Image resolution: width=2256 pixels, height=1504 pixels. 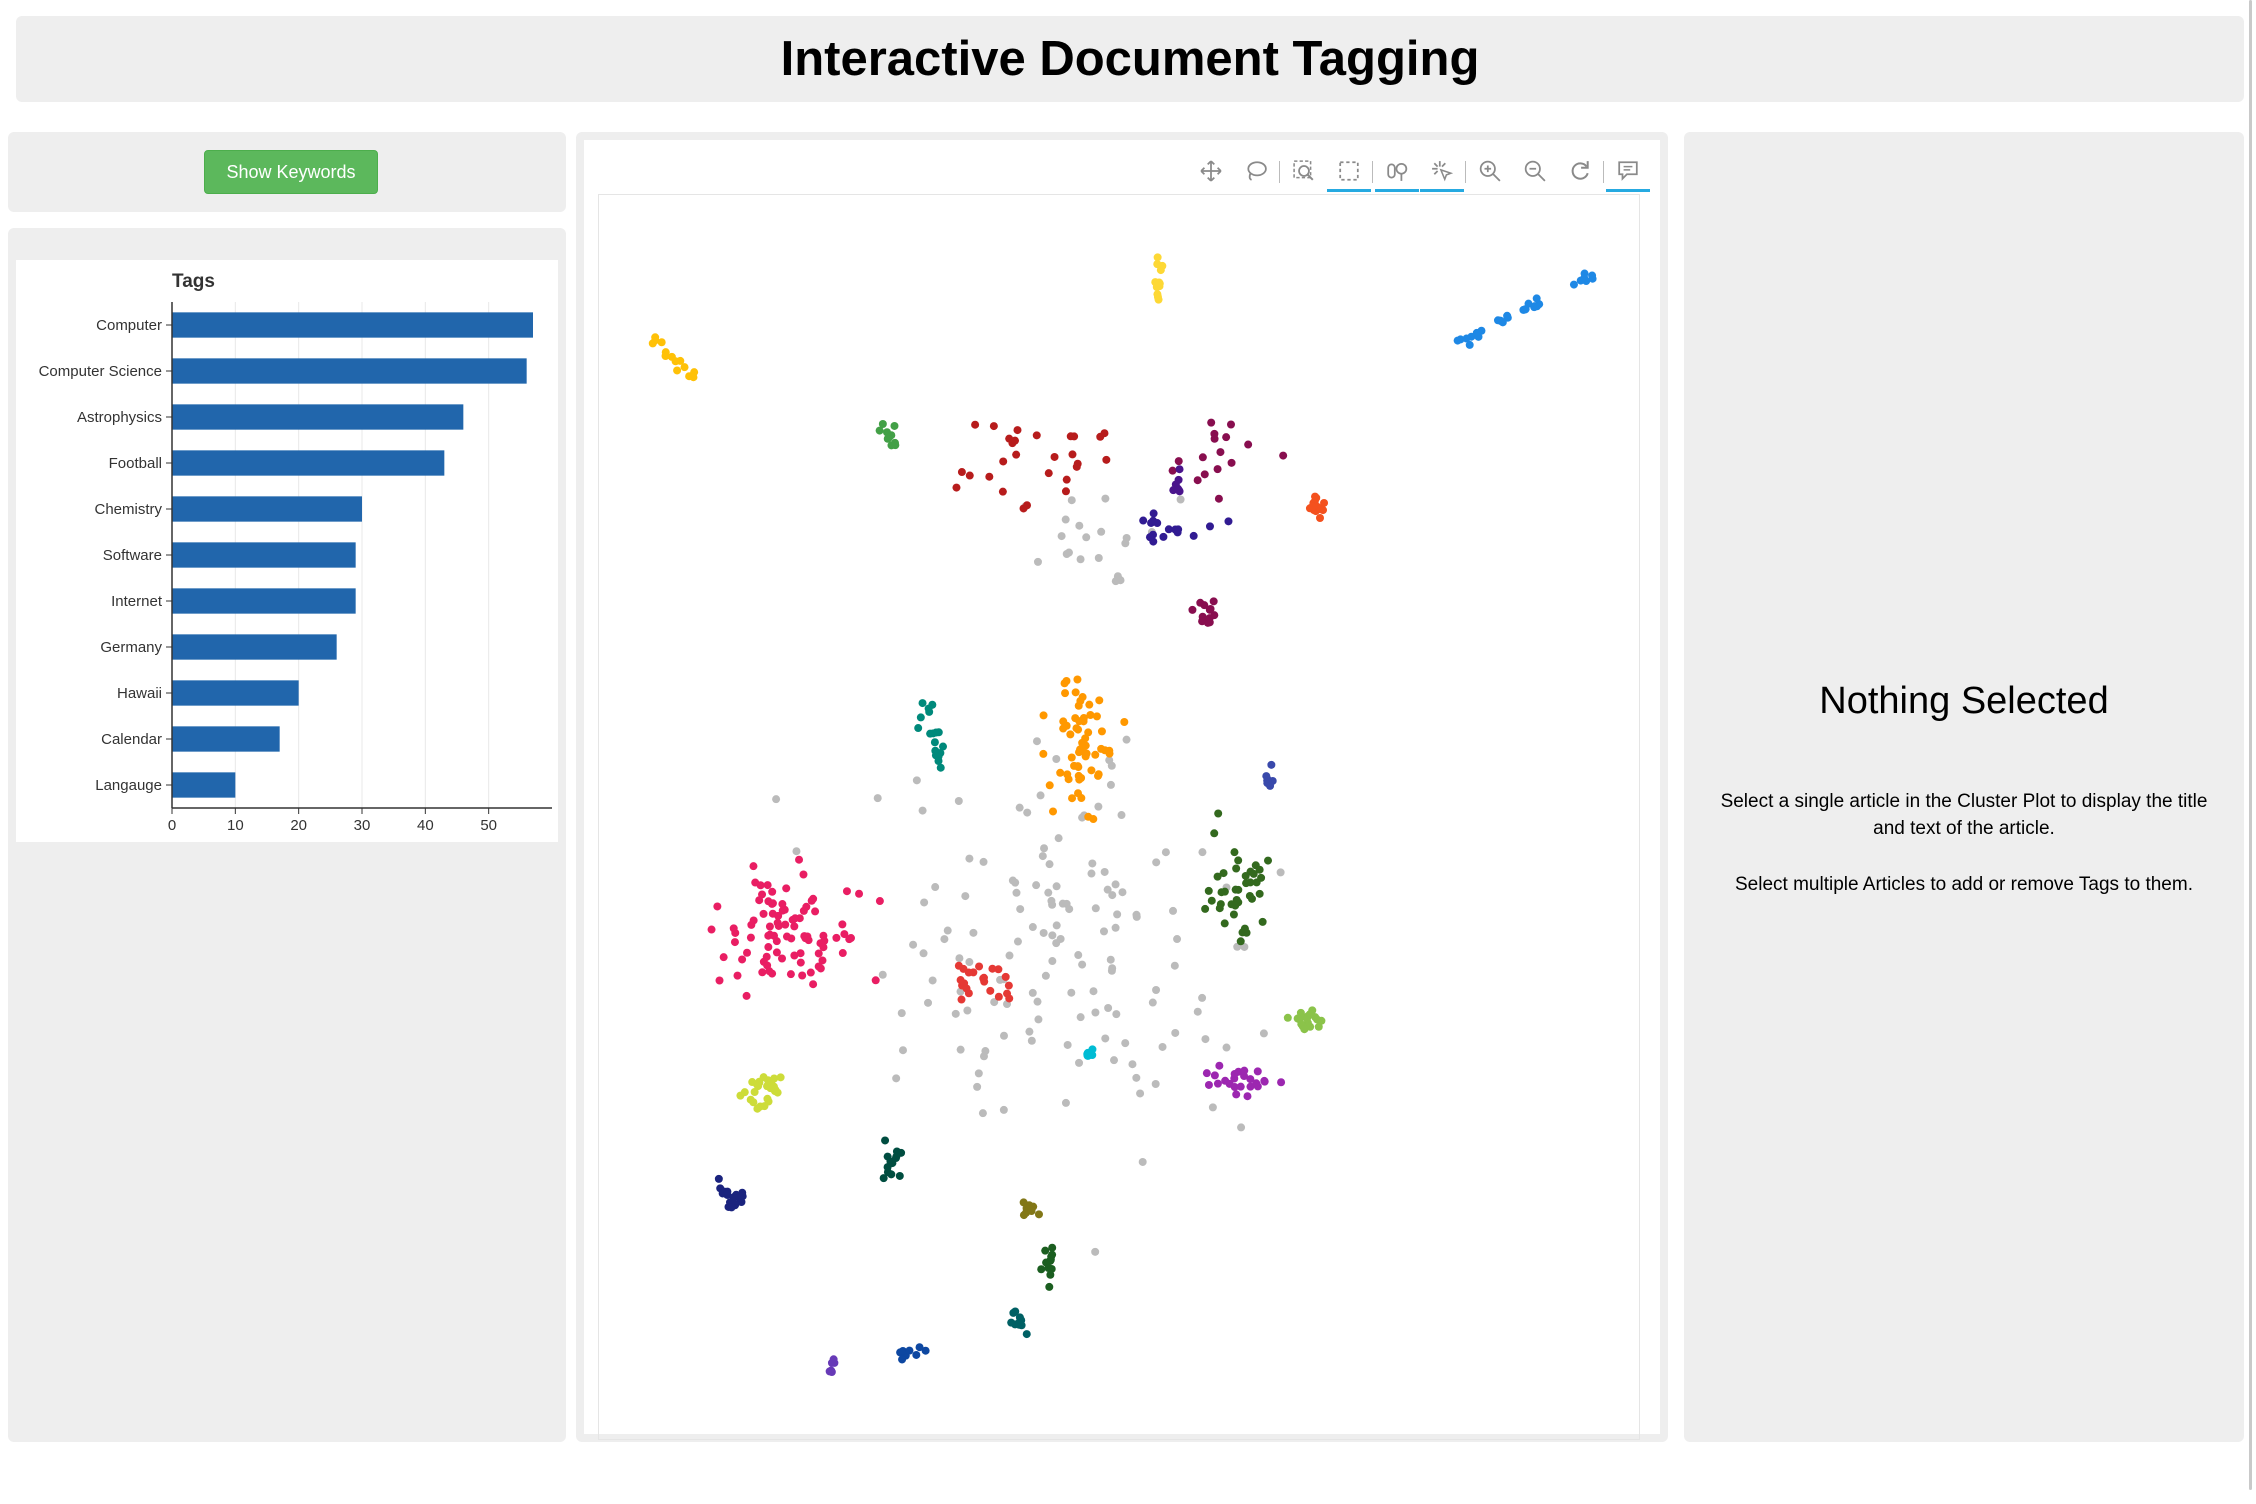 I want to click on zoom-box-icon, so click(x=1304, y=172).